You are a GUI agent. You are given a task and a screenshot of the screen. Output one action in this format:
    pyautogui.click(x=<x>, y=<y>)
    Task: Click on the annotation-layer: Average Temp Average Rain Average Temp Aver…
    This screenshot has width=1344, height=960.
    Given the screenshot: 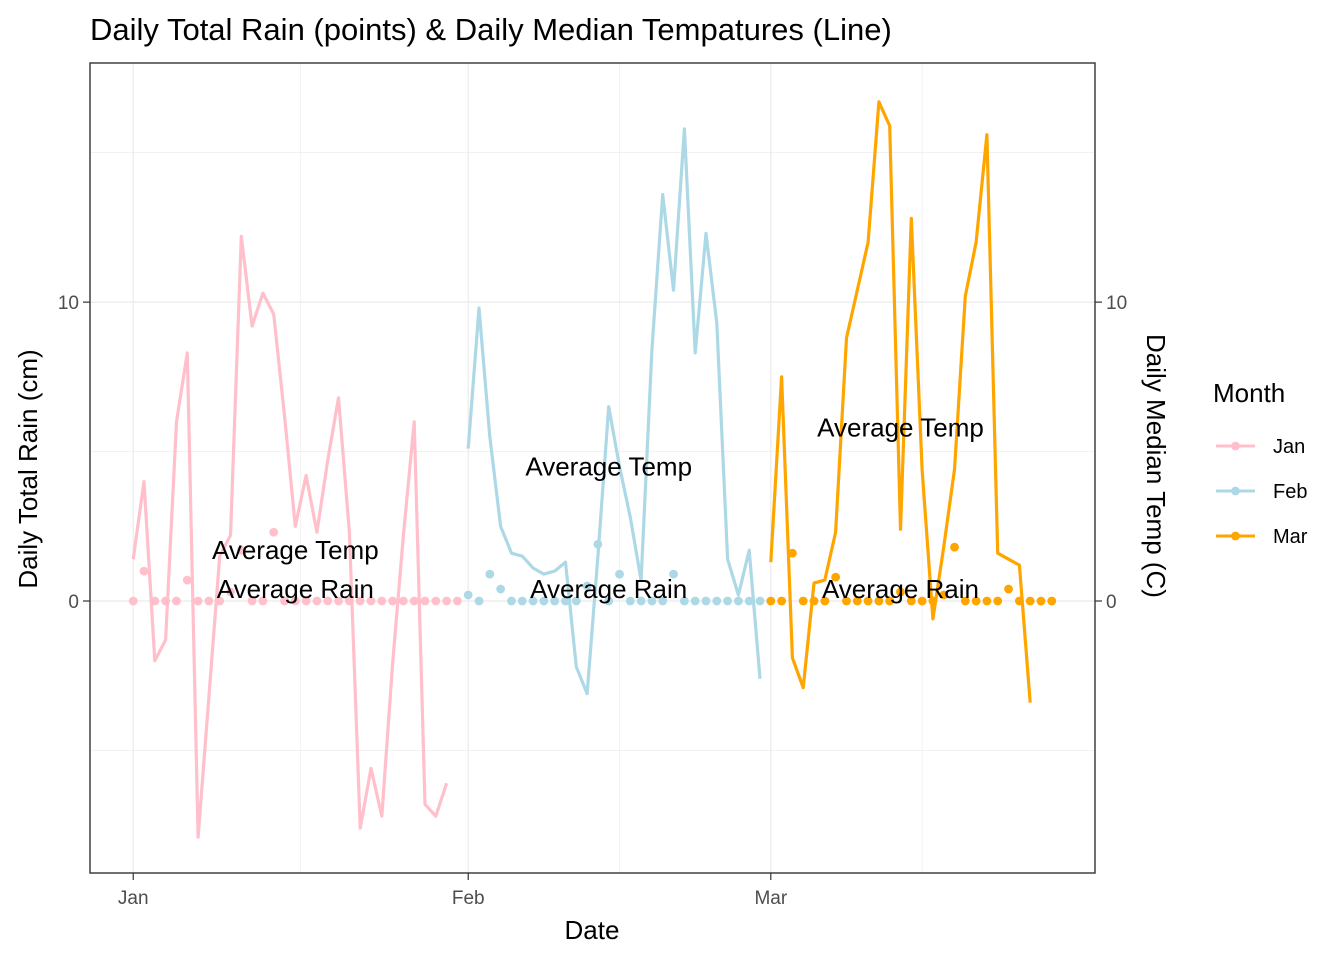 What is the action you would take?
    pyautogui.click(x=598, y=508)
    